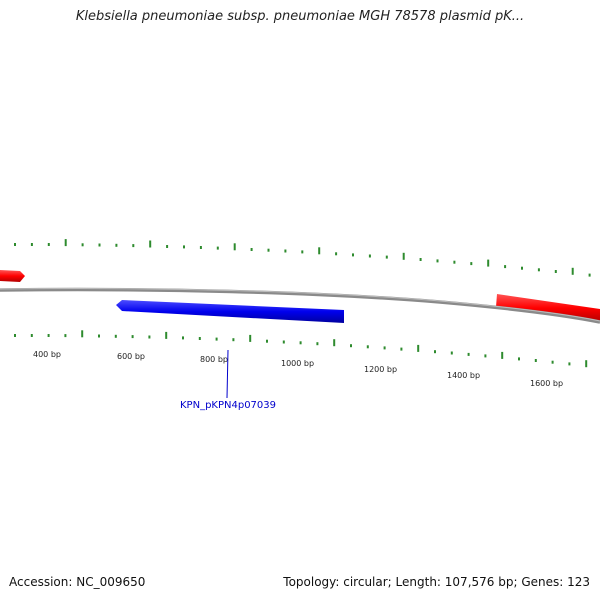 The height and width of the screenshot is (600, 600). Describe the element at coordinates (297, 363) in the screenshot. I see `tick-label-1000: 1000 bp` at that location.